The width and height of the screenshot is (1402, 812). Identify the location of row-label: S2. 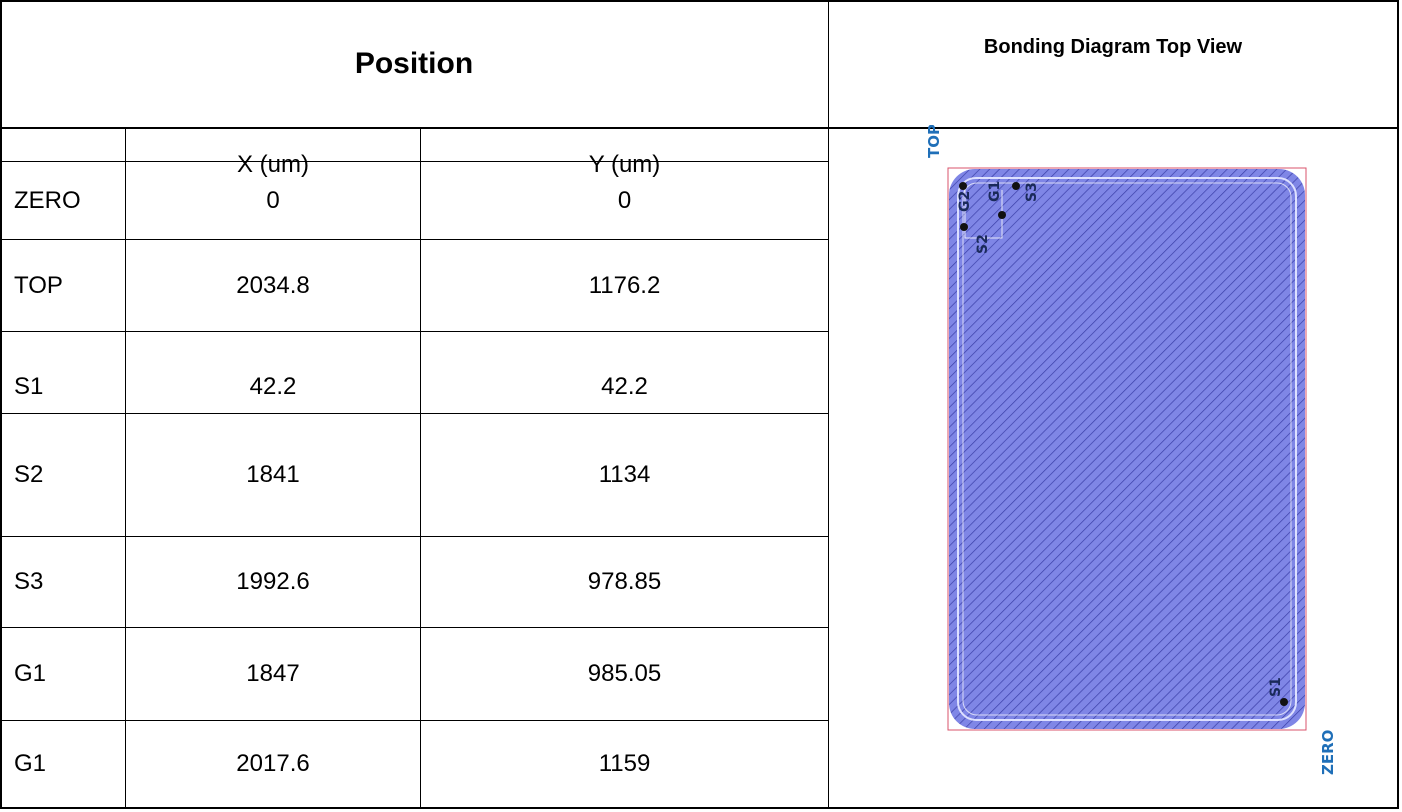
(29, 474).